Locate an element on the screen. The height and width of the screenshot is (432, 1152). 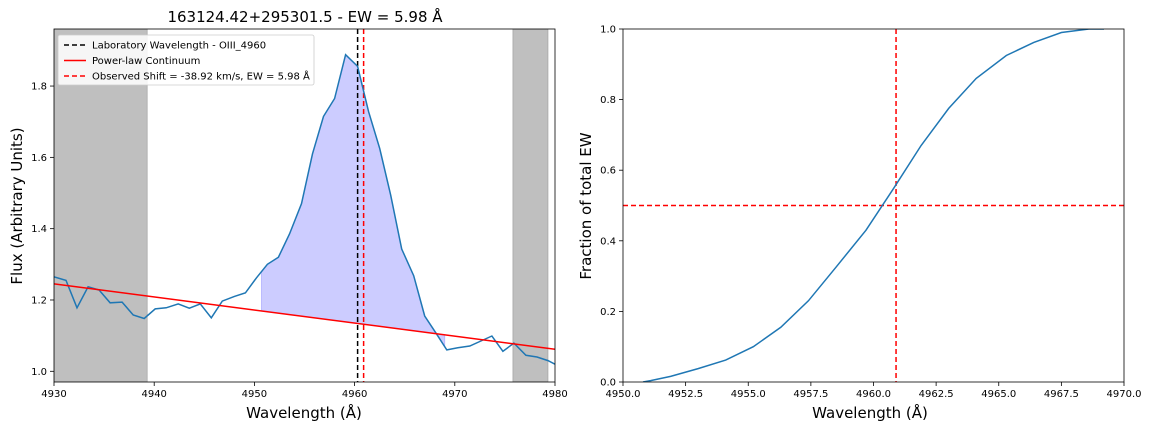
chart-1-x-tick-label-4: 4960 is located at coordinates (354, 394).